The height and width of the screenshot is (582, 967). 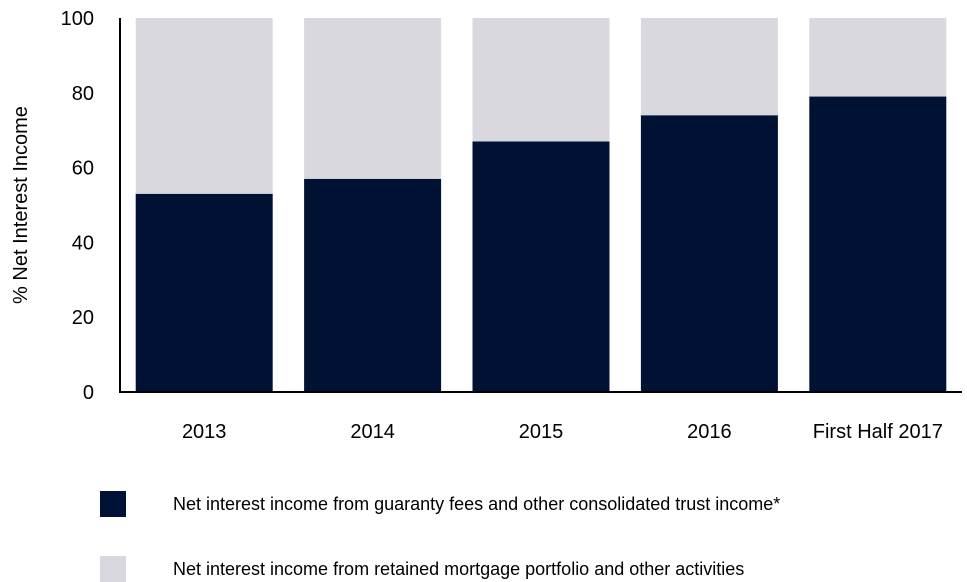 I want to click on x-tick-label: 2014, so click(x=372, y=432).